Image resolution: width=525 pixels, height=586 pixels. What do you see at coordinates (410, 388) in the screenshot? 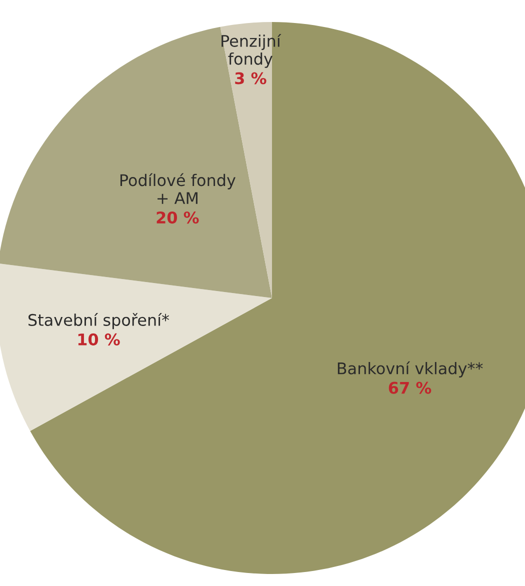
I see `data-label: 67 %` at bounding box center [410, 388].